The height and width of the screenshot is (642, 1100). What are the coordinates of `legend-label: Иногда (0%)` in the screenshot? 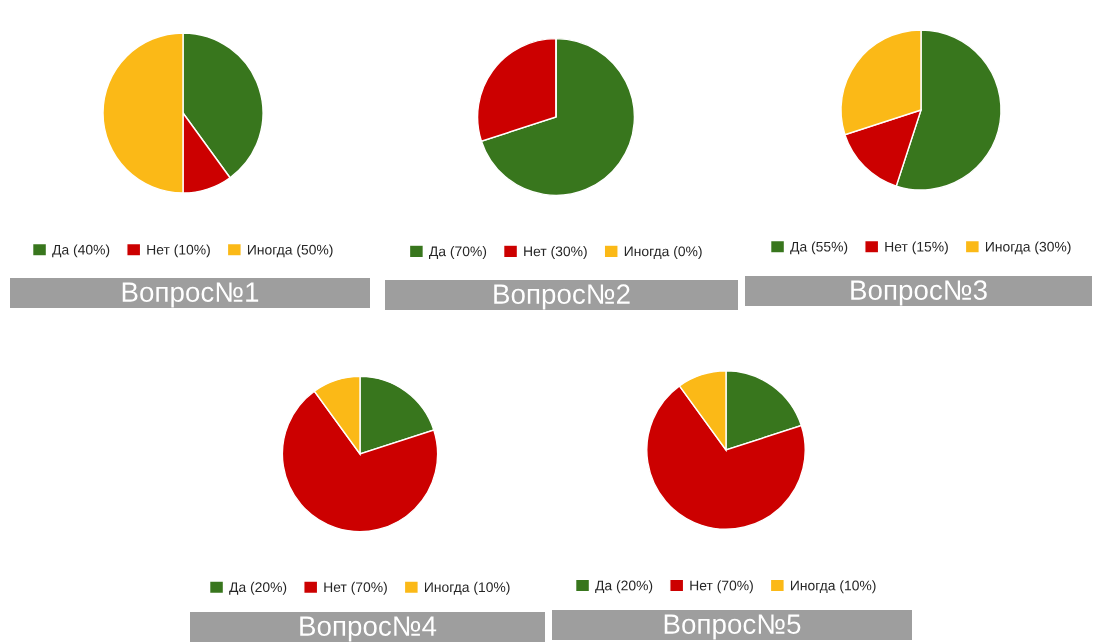 It's located at (663, 252).